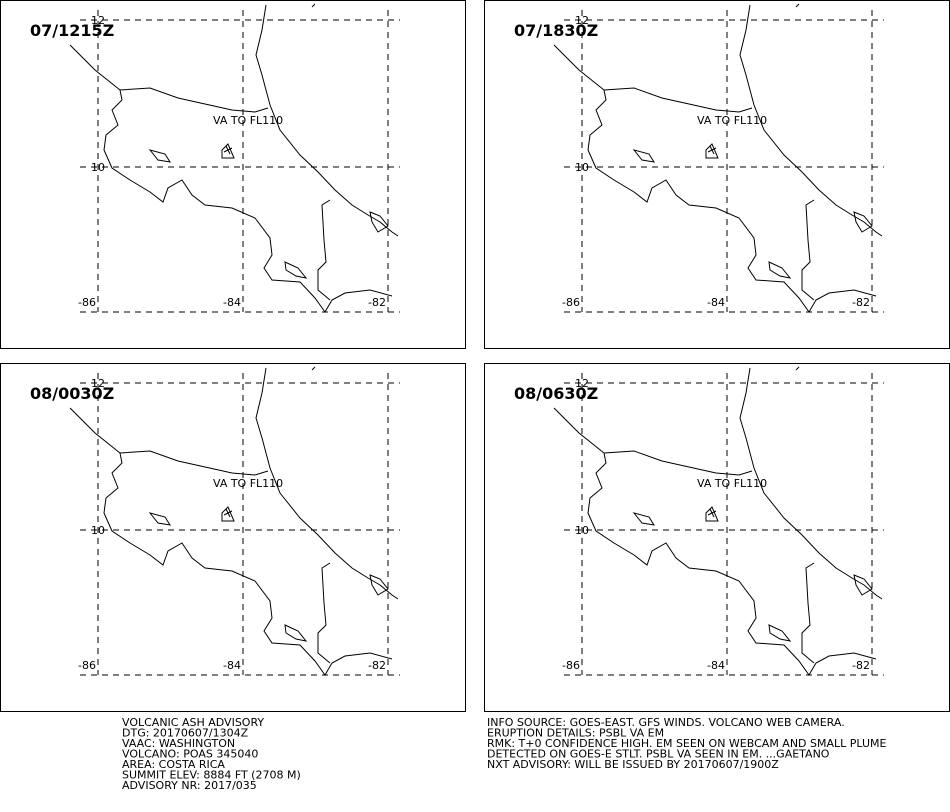 The height and width of the screenshot is (812, 950). What do you see at coordinates (189, 785) in the screenshot?
I see `advisory-line: ADVISORY NR: 2017/035` at bounding box center [189, 785].